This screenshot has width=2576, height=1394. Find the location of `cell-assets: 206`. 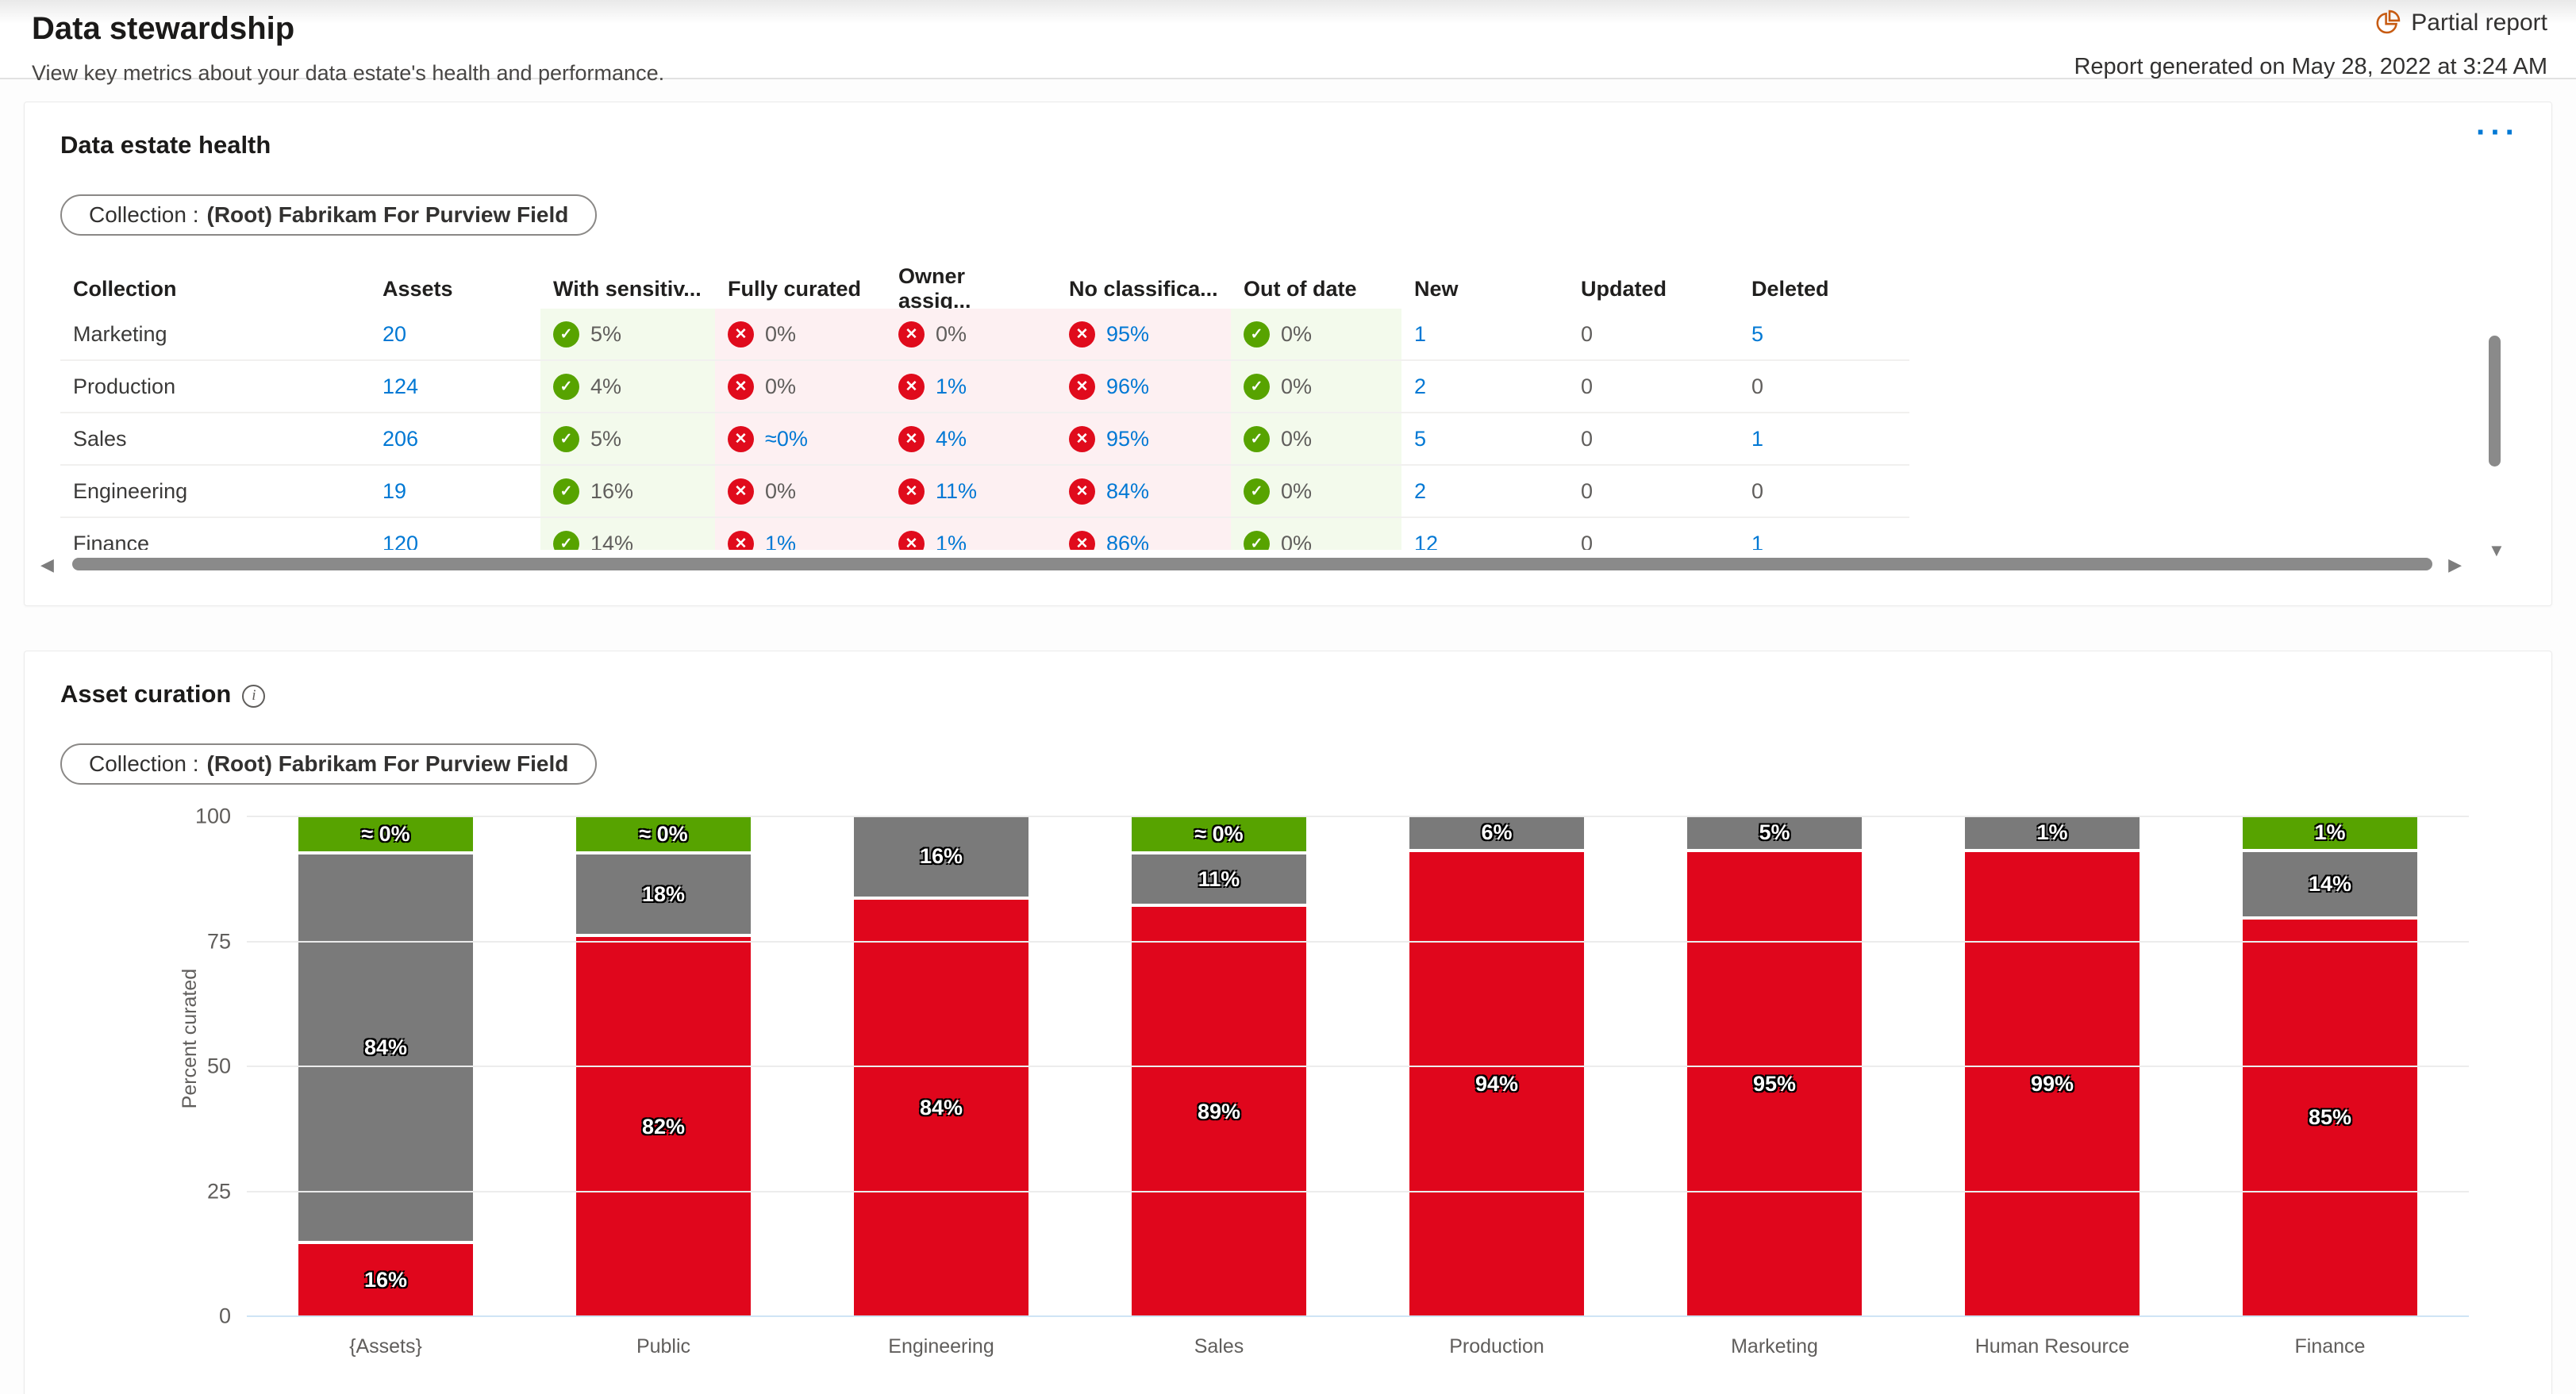

cell-assets: 206 is located at coordinates (455, 440).